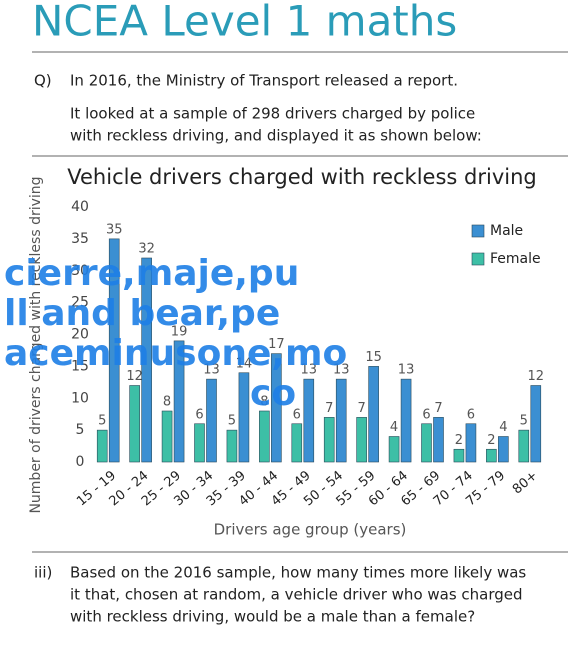 The height and width of the screenshot is (656, 580). What do you see at coordinates (146, 249) in the screenshot?
I see `data-label: 32` at bounding box center [146, 249].